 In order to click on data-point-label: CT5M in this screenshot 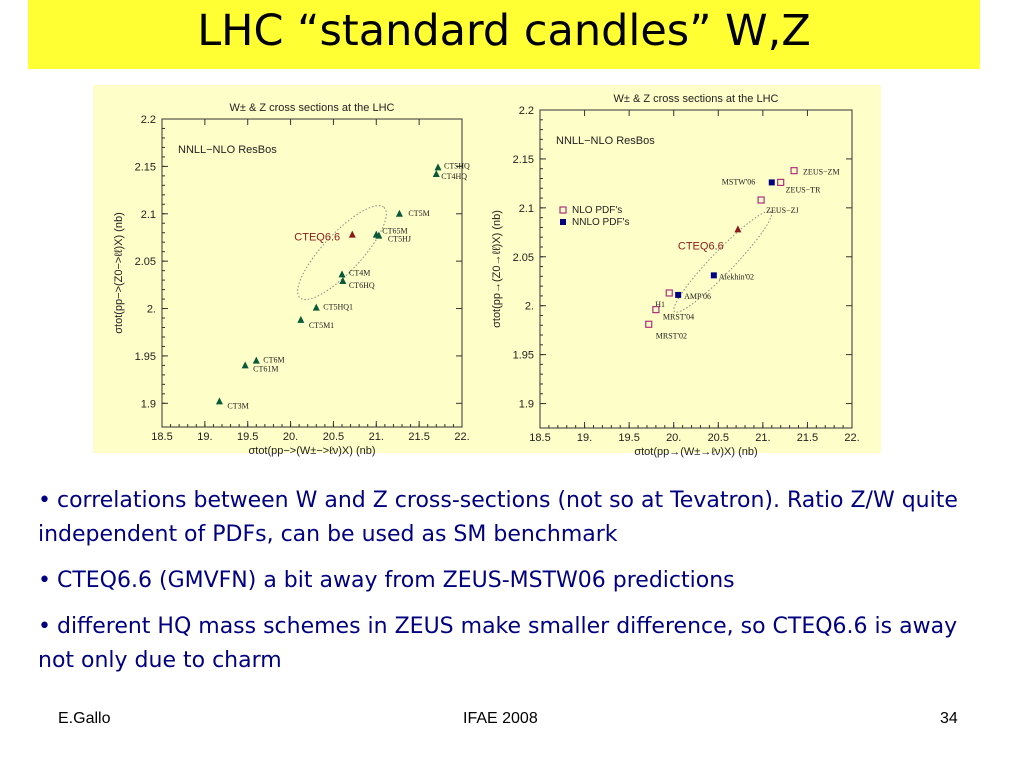, I will do `click(418, 213)`.